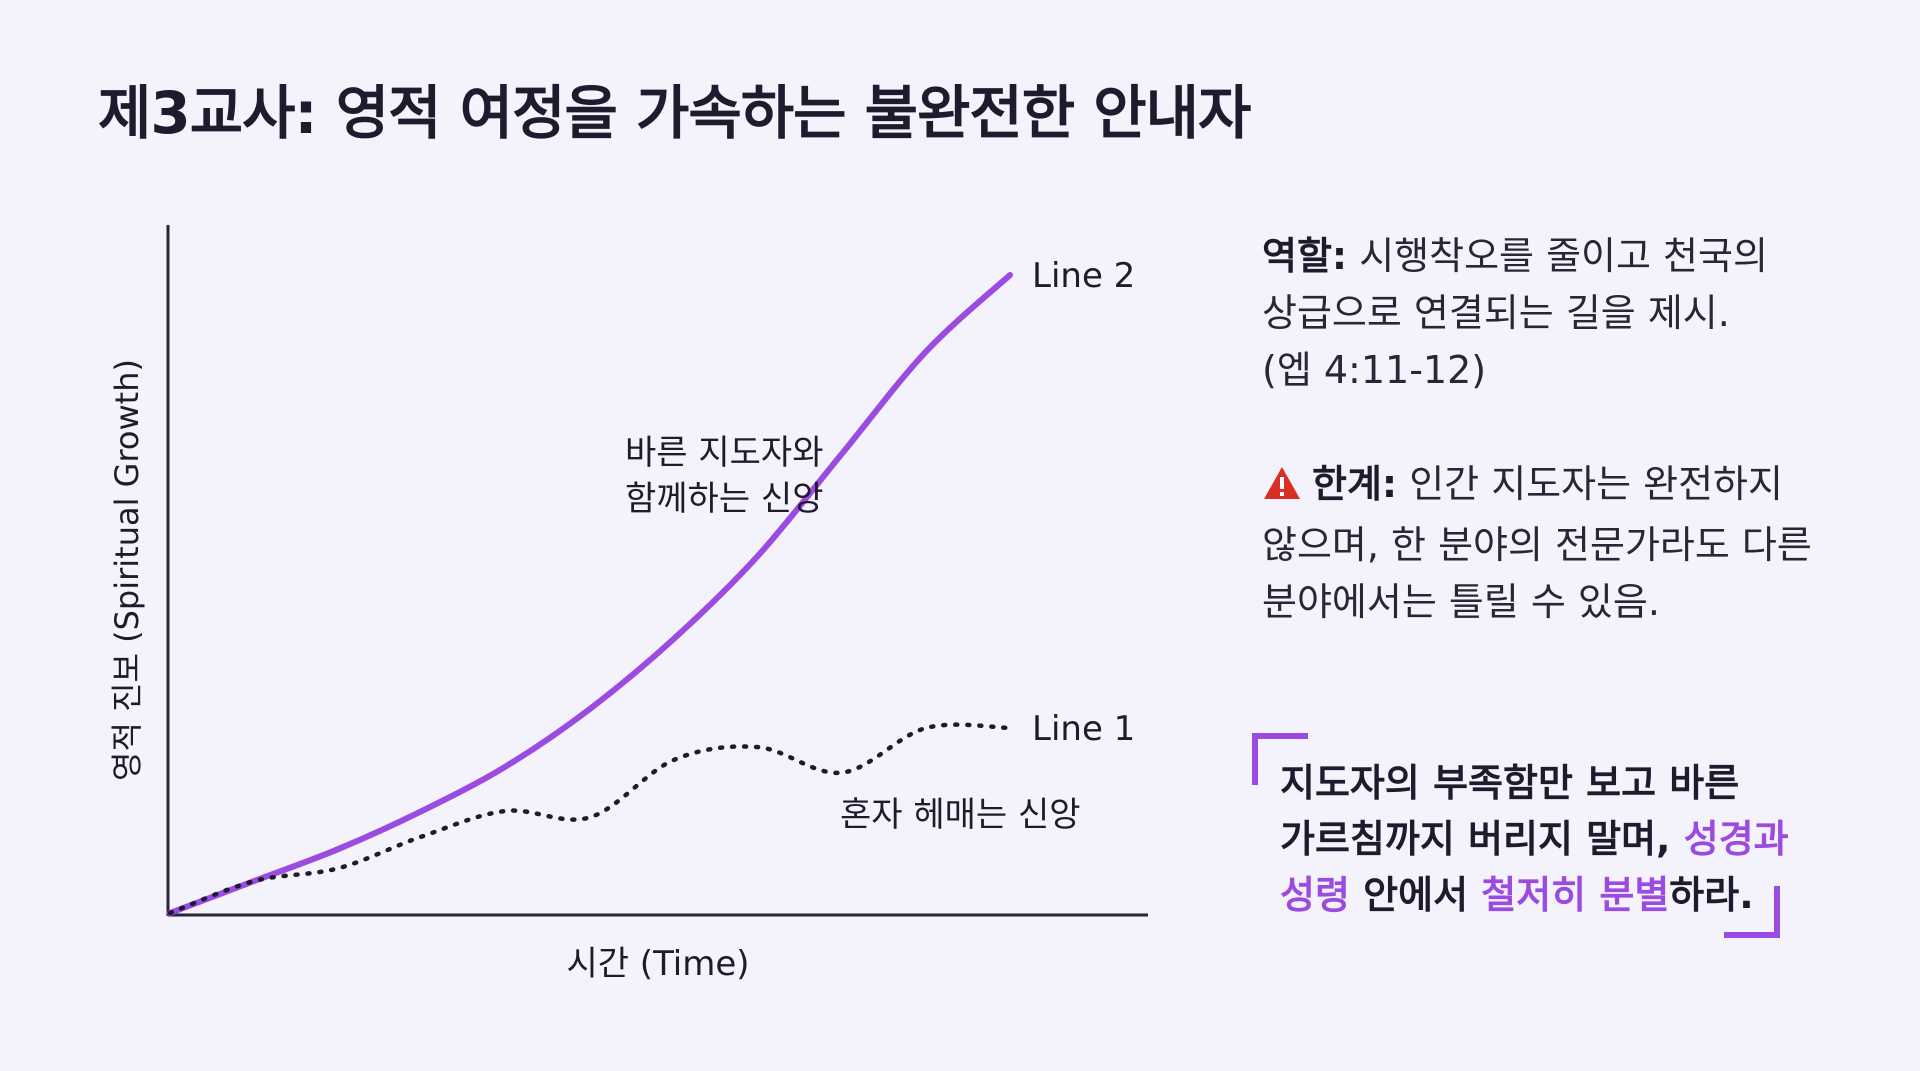 The image size is (1920, 1071). Describe the element at coordinates (1736, 839) in the screenshot. I see `quote-highlight-scripture: 성경과` at that location.